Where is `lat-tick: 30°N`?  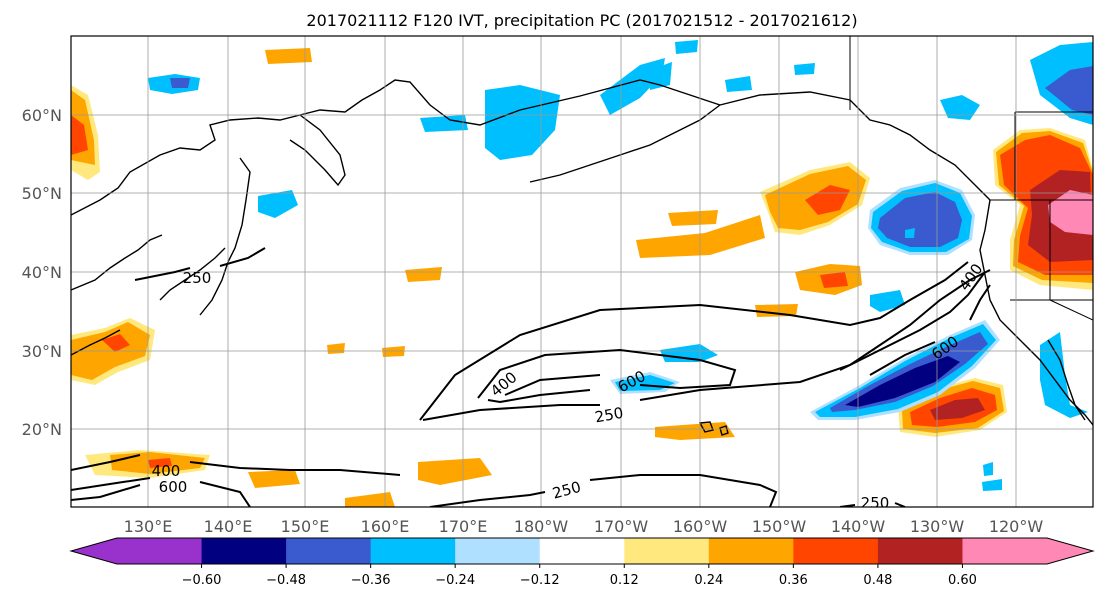 lat-tick: 30°N is located at coordinates (42, 351).